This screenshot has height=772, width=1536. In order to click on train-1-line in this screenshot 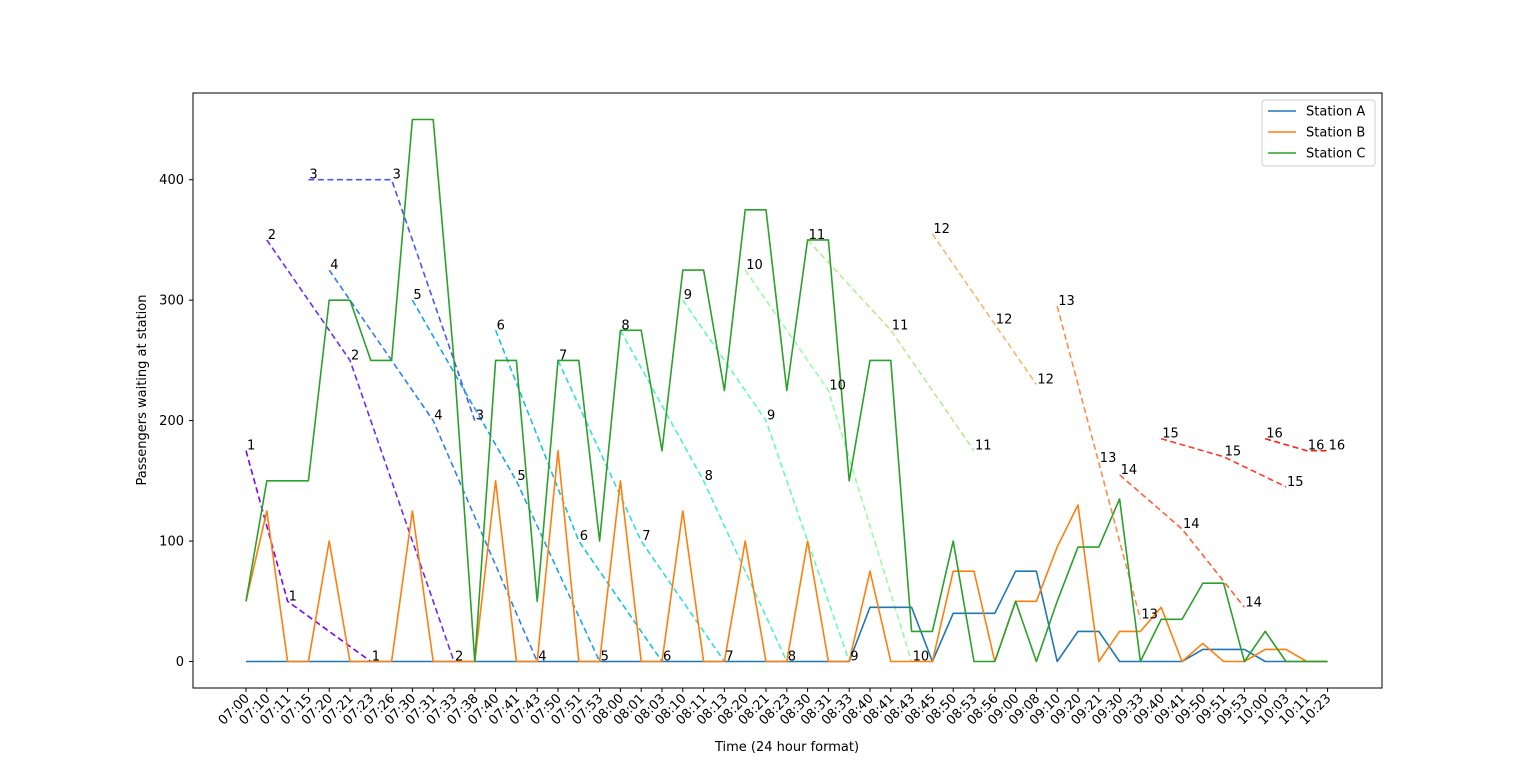, I will do `click(308, 556)`.